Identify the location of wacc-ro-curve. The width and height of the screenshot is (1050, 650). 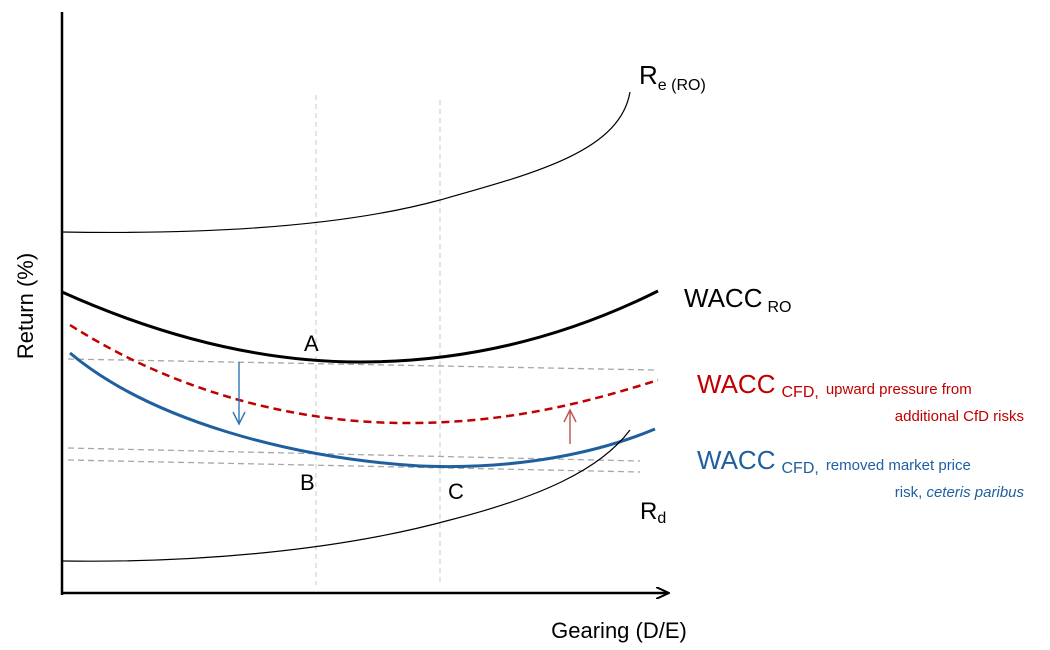
(360, 326).